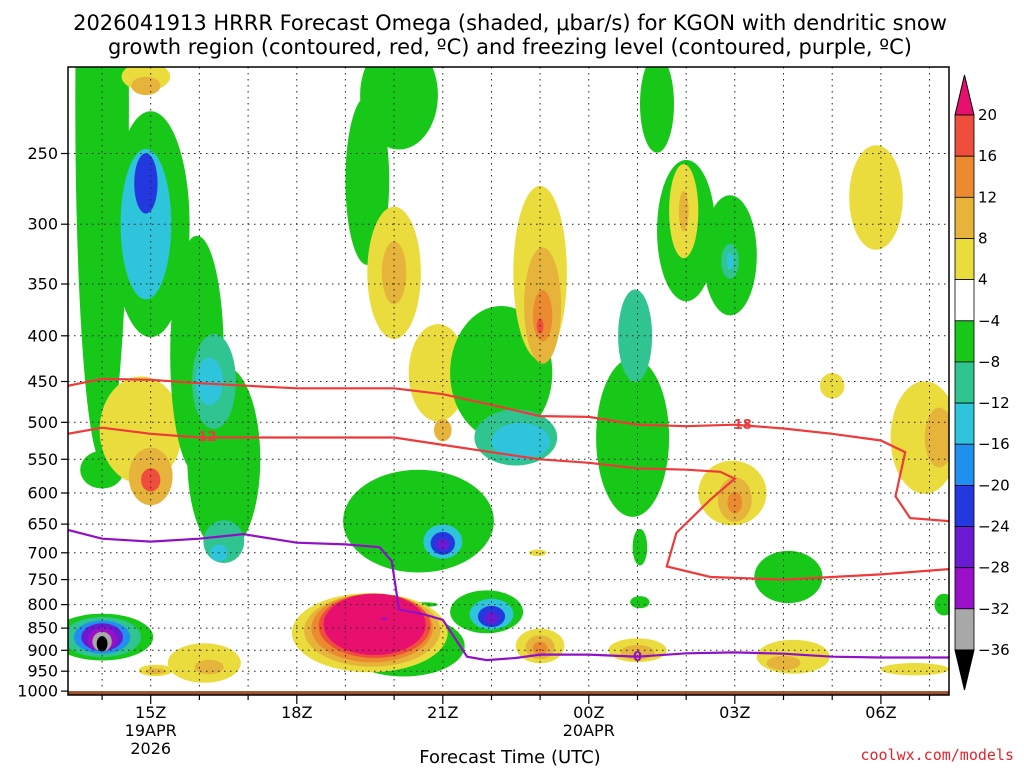 The image size is (1024, 768). Describe the element at coordinates (994, 527) in the screenshot. I see `colorbar-label-10: −24` at that location.